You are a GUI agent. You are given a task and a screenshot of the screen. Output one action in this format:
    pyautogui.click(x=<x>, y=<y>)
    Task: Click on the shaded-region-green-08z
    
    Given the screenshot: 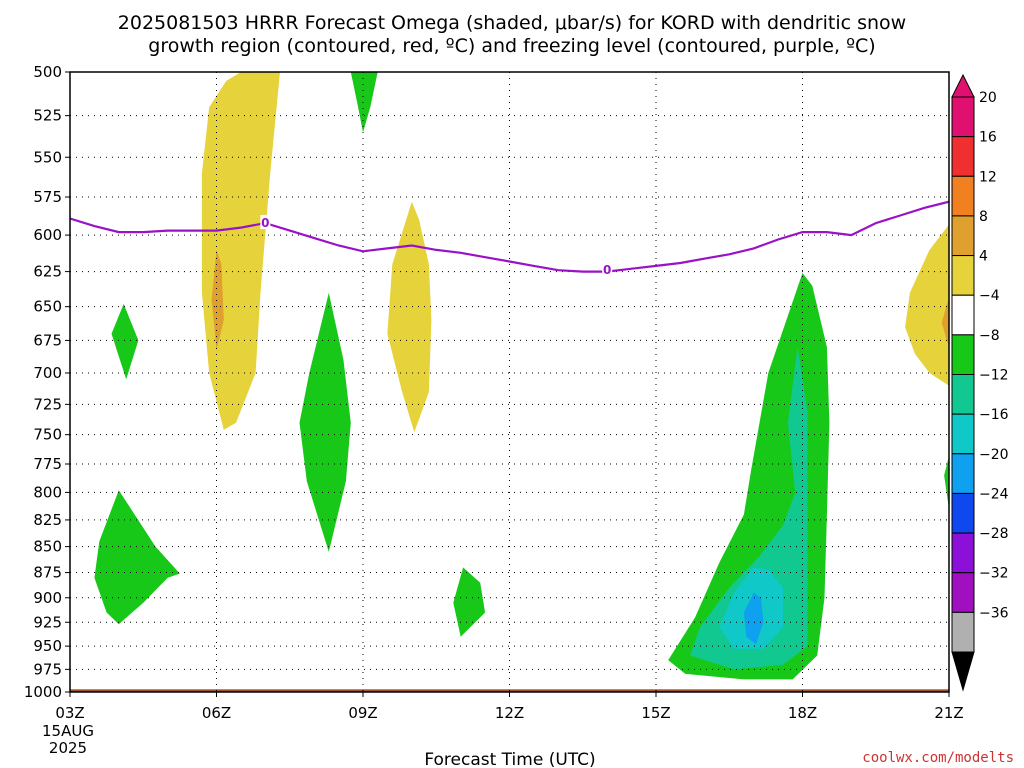 What is the action you would take?
    pyautogui.click(x=325, y=422)
    